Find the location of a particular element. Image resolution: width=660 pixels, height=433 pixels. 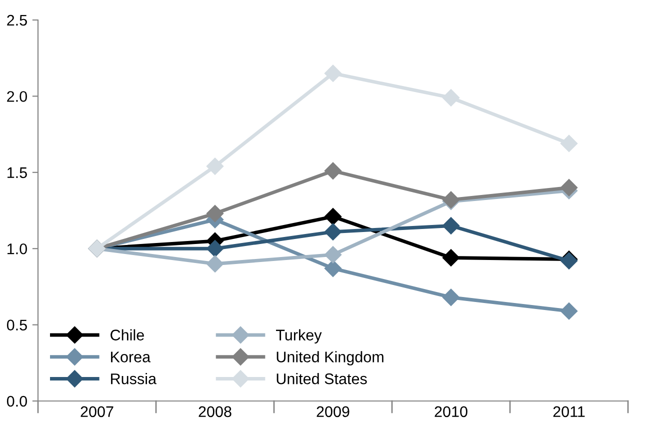

y-tick-label: 2.0 is located at coordinates (17, 96).